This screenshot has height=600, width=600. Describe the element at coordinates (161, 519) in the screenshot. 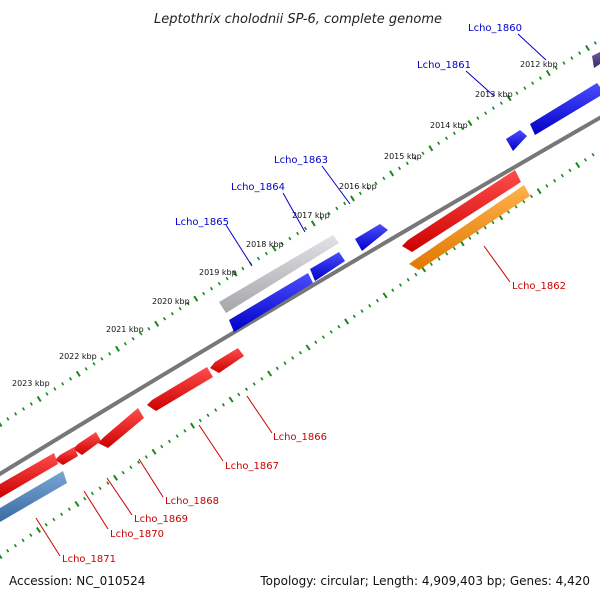

I see `gene-label-lcho-1869: Lcho_1869` at that location.